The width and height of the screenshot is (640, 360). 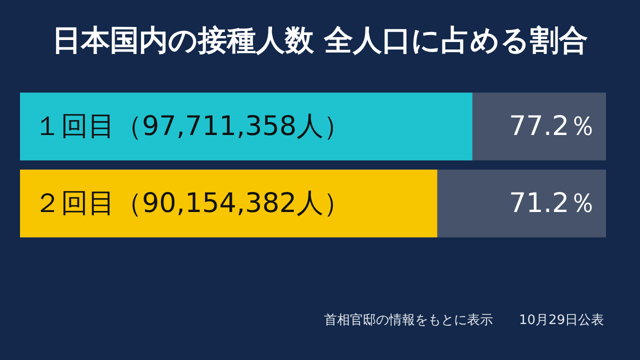 What do you see at coordinates (320, 39) in the screenshot?
I see `chart-title: 日本国内の接種人数 全人口に占める割合` at bounding box center [320, 39].